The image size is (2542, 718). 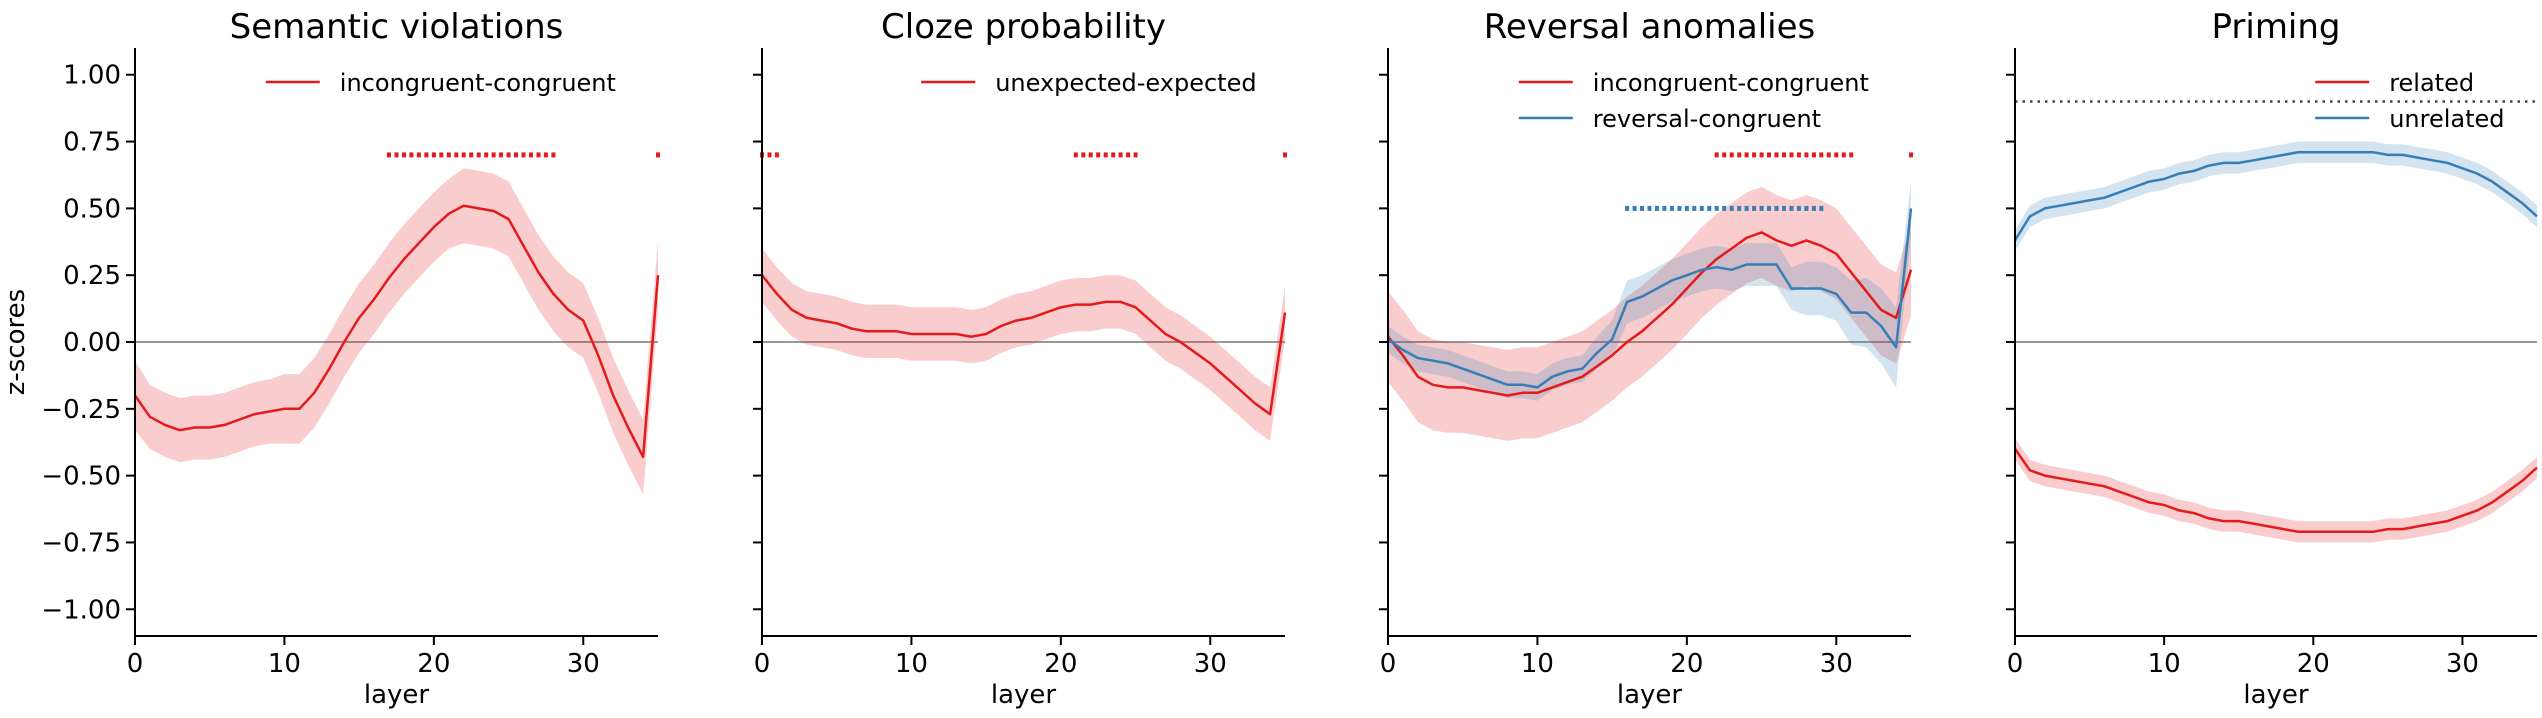 What do you see at coordinates (1650, 27) in the screenshot?
I see `chart-title: Reversal anomalies` at bounding box center [1650, 27].